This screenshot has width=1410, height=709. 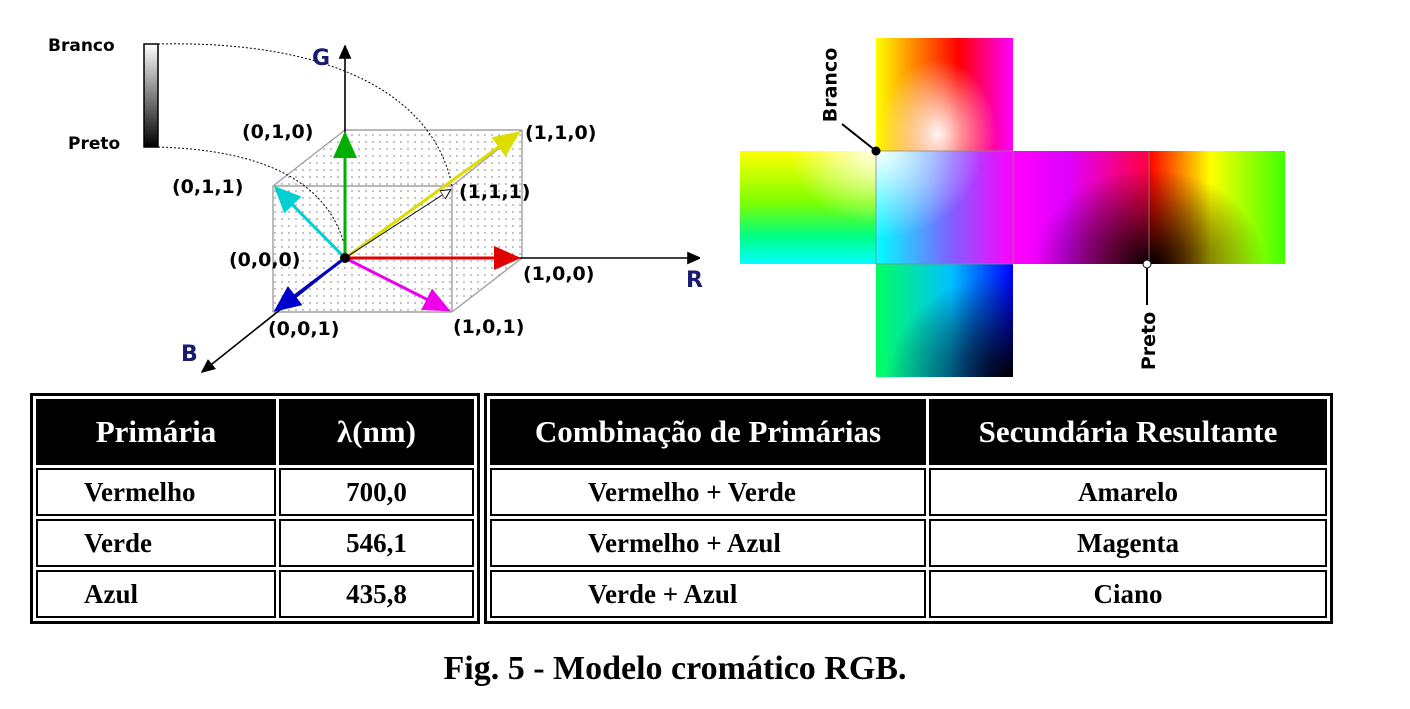 What do you see at coordinates (1128, 492) in the screenshot?
I see `cell-secondary: Amarelo` at bounding box center [1128, 492].